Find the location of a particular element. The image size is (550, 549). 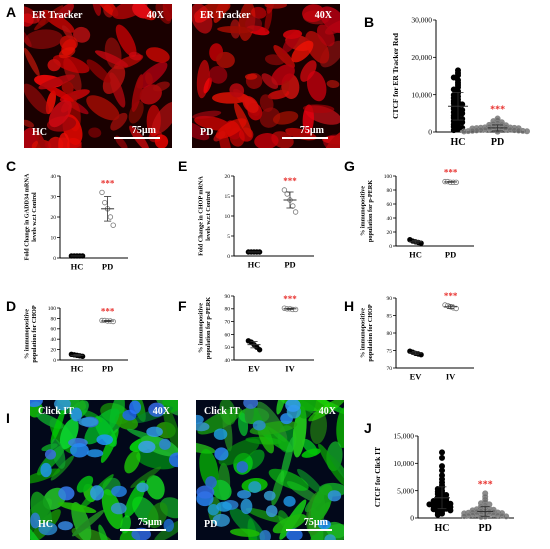

significance-marker: *** is located at coordinates (290, 299).